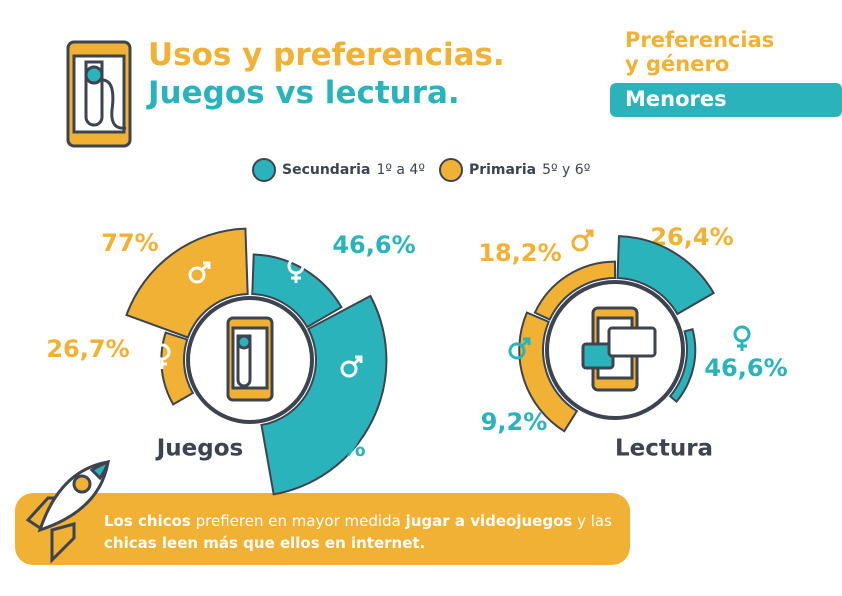 The image size is (842, 596). I want to click on legend: Secundaria 1º a 4º Primaria 5º y 6º, so click(421, 170).